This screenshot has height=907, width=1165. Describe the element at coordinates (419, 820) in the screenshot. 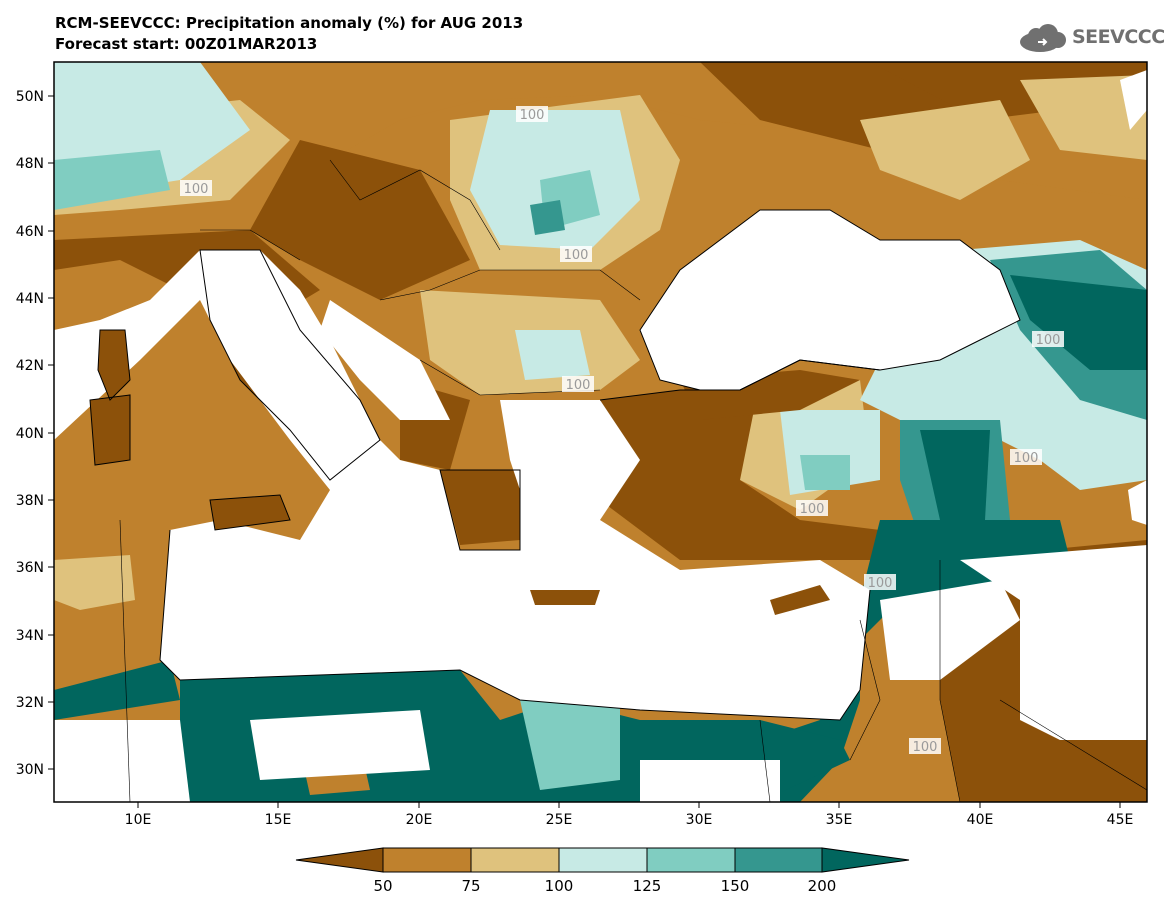

I see `lon-tick-label: 20E` at that location.